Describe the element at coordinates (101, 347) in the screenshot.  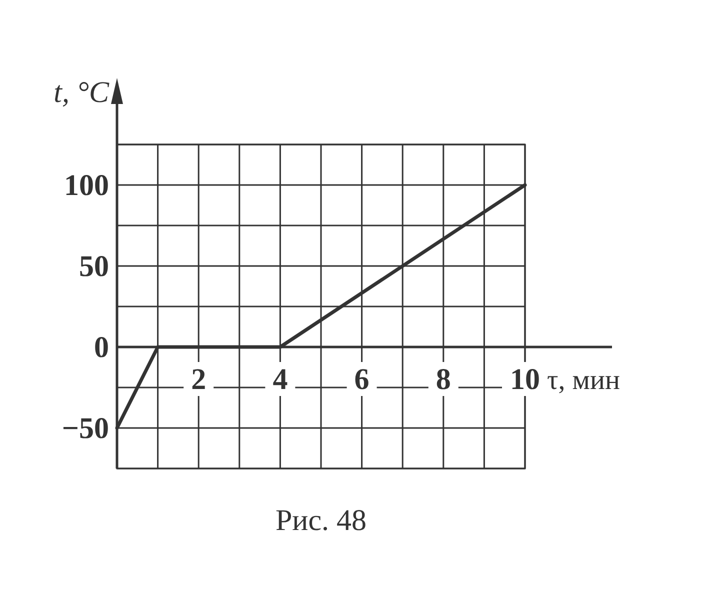
I see `y-tick-label: 0` at that location.